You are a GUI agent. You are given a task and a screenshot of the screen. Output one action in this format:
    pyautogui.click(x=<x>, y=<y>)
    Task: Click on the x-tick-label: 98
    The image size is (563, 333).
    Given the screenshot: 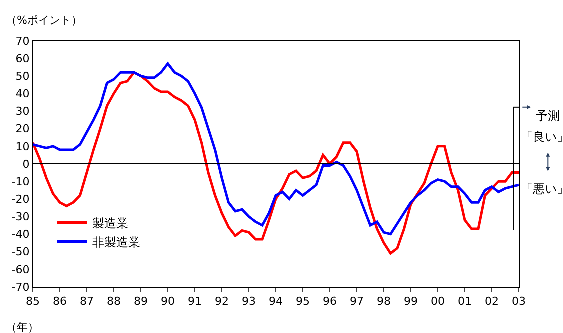 What is the action you would take?
    pyautogui.click(x=384, y=301)
    